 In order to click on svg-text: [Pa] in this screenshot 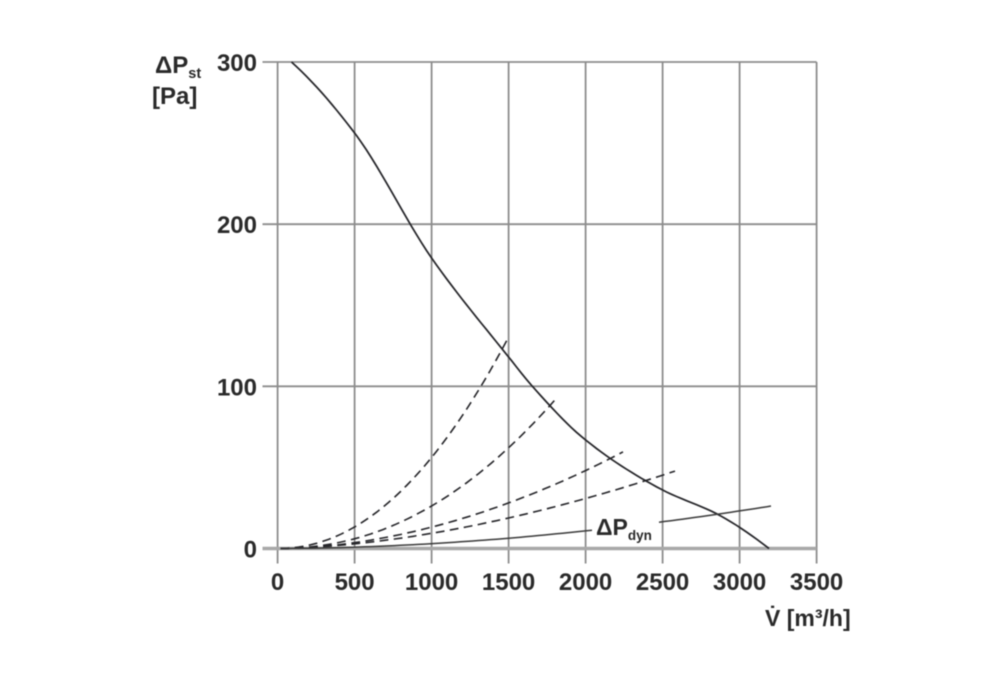, I will do `click(174, 96)`.